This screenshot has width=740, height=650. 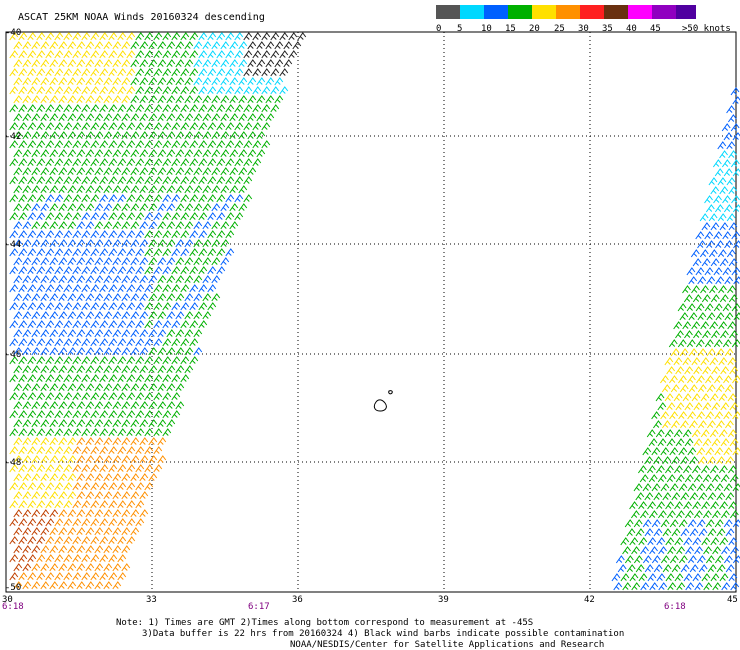 I want to click on lon-label: 39, so click(x=443, y=600).